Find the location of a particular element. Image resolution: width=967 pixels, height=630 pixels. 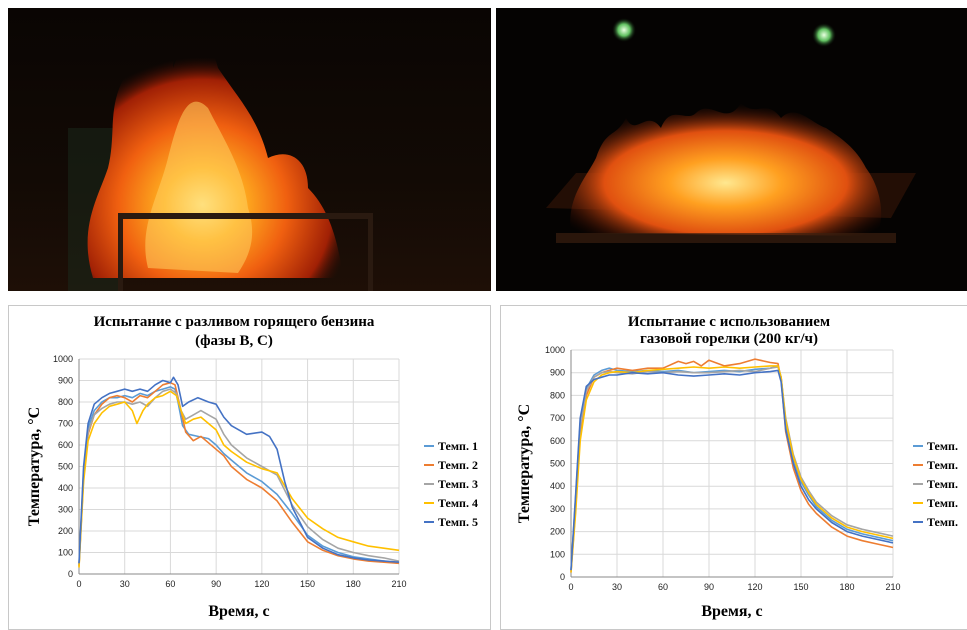

legend-label-5: Темп. 5 is located at coordinates (458, 522).